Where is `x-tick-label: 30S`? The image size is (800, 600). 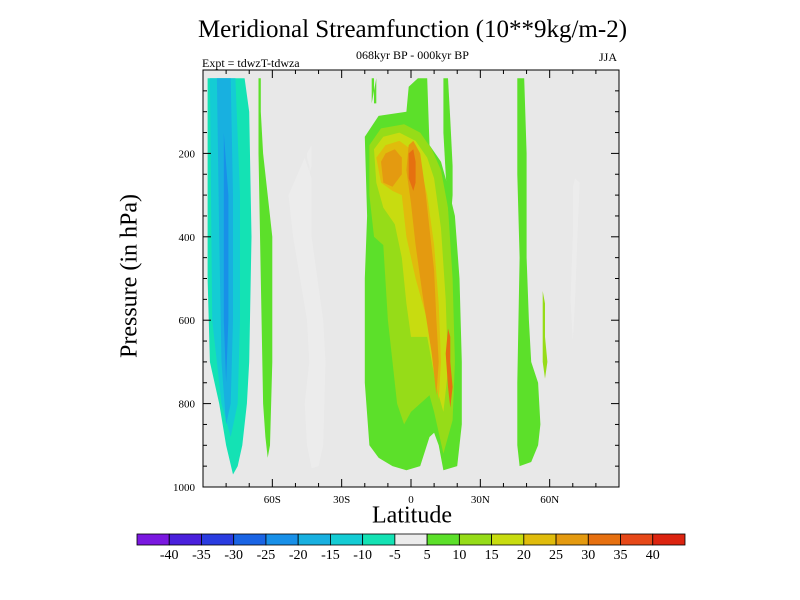
x-tick-label: 30S is located at coordinates (341, 500).